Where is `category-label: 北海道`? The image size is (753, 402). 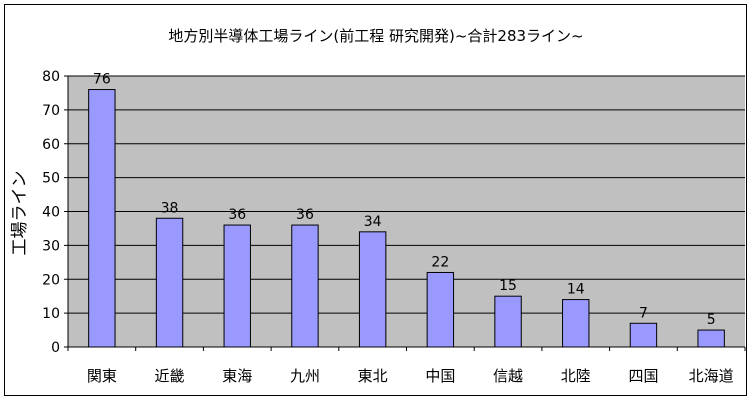 category-label: 北海道 is located at coordinates (711, 376).